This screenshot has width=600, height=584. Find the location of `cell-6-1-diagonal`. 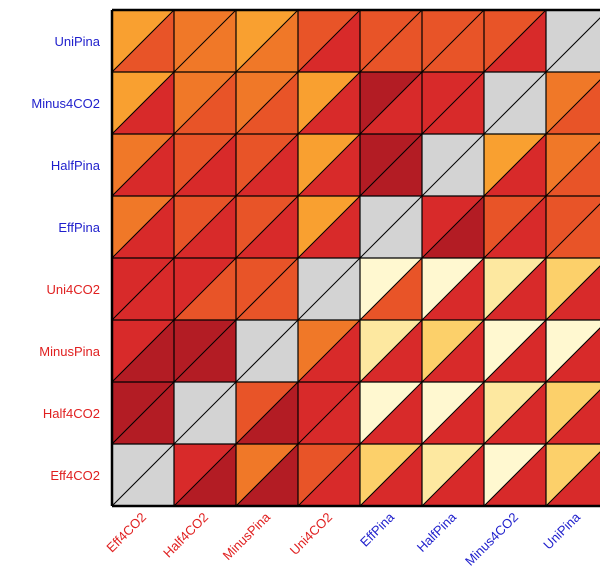

cell-6-1-diagonal is located at coordinates (205, 413).